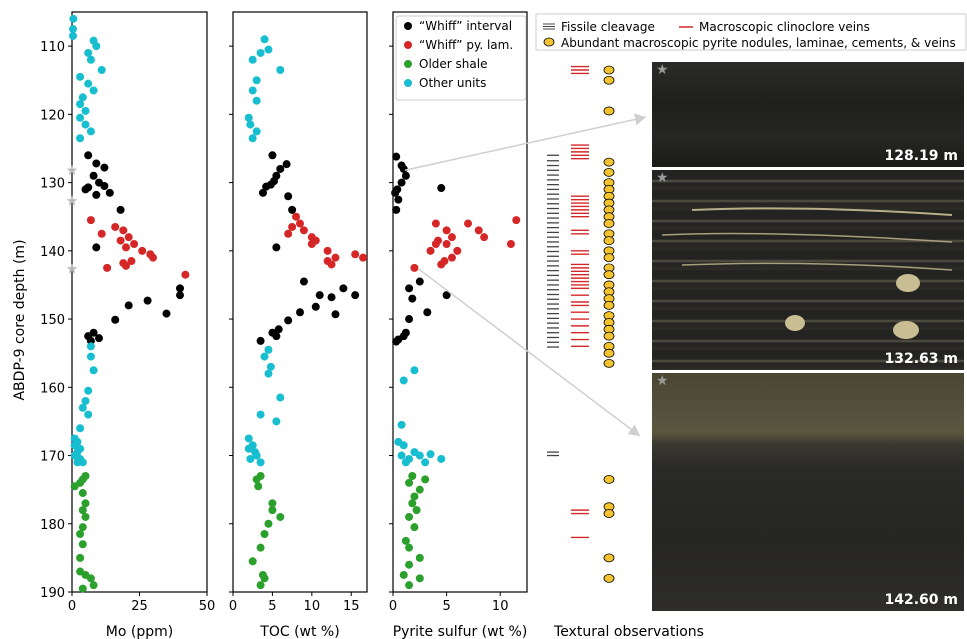  Describe the element at coordinates (452, 83) in the screenshot. I see `legend-entry: Other units` at that location.